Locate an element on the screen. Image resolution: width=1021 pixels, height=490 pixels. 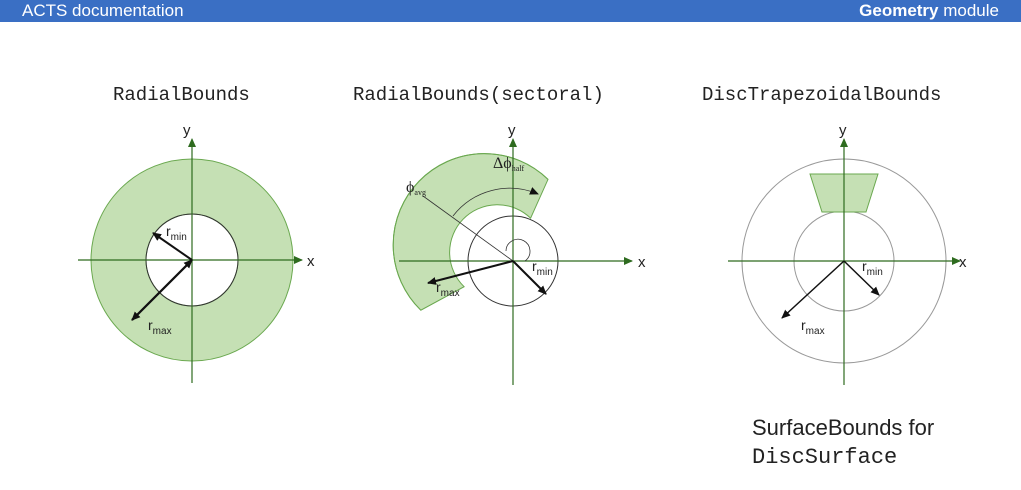
sectoral-rmax-arrow is located at coordinates (470, 272).